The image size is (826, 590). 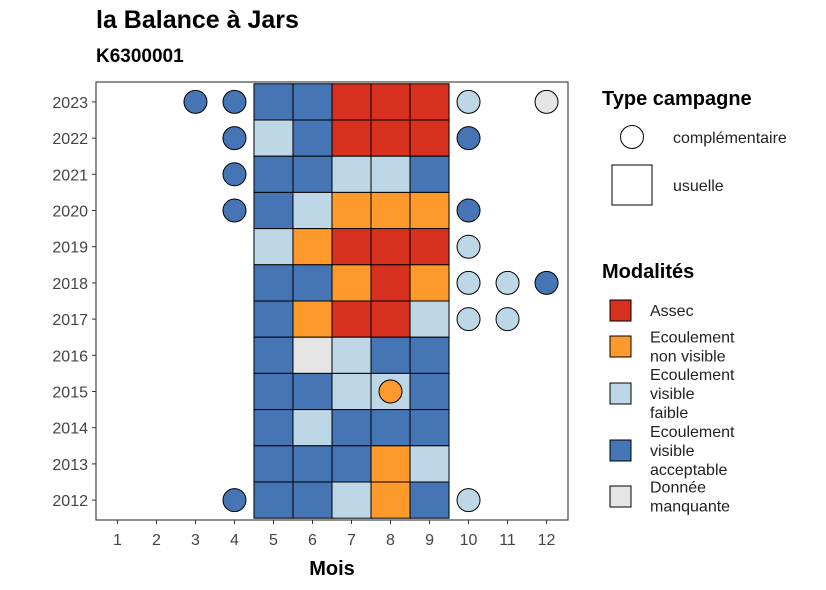 What do you see at coordinates (70, 356) in the screenshot?
I see `y-tick-label: 2016` at bounding box center [70, 356].